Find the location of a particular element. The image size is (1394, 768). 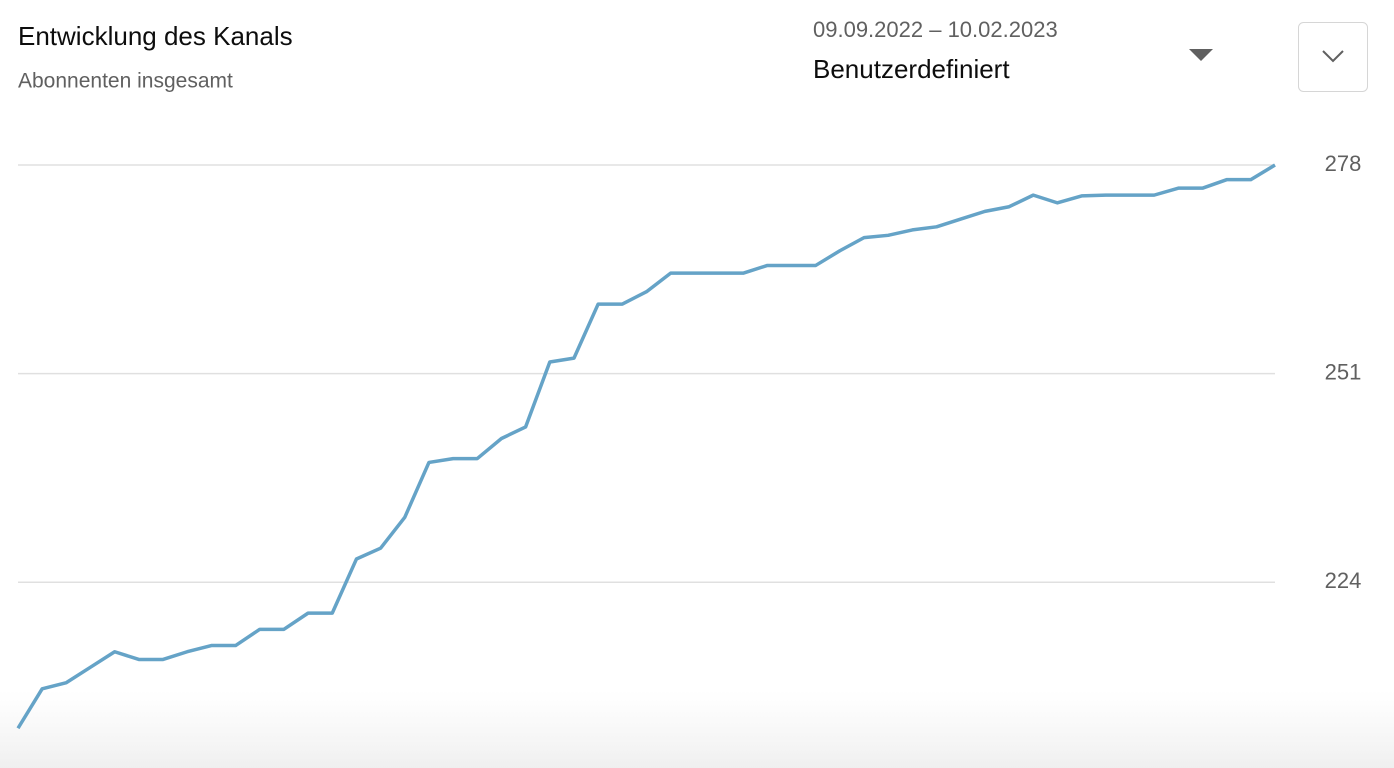

collapse-button is located at coordinates (1333, 57).